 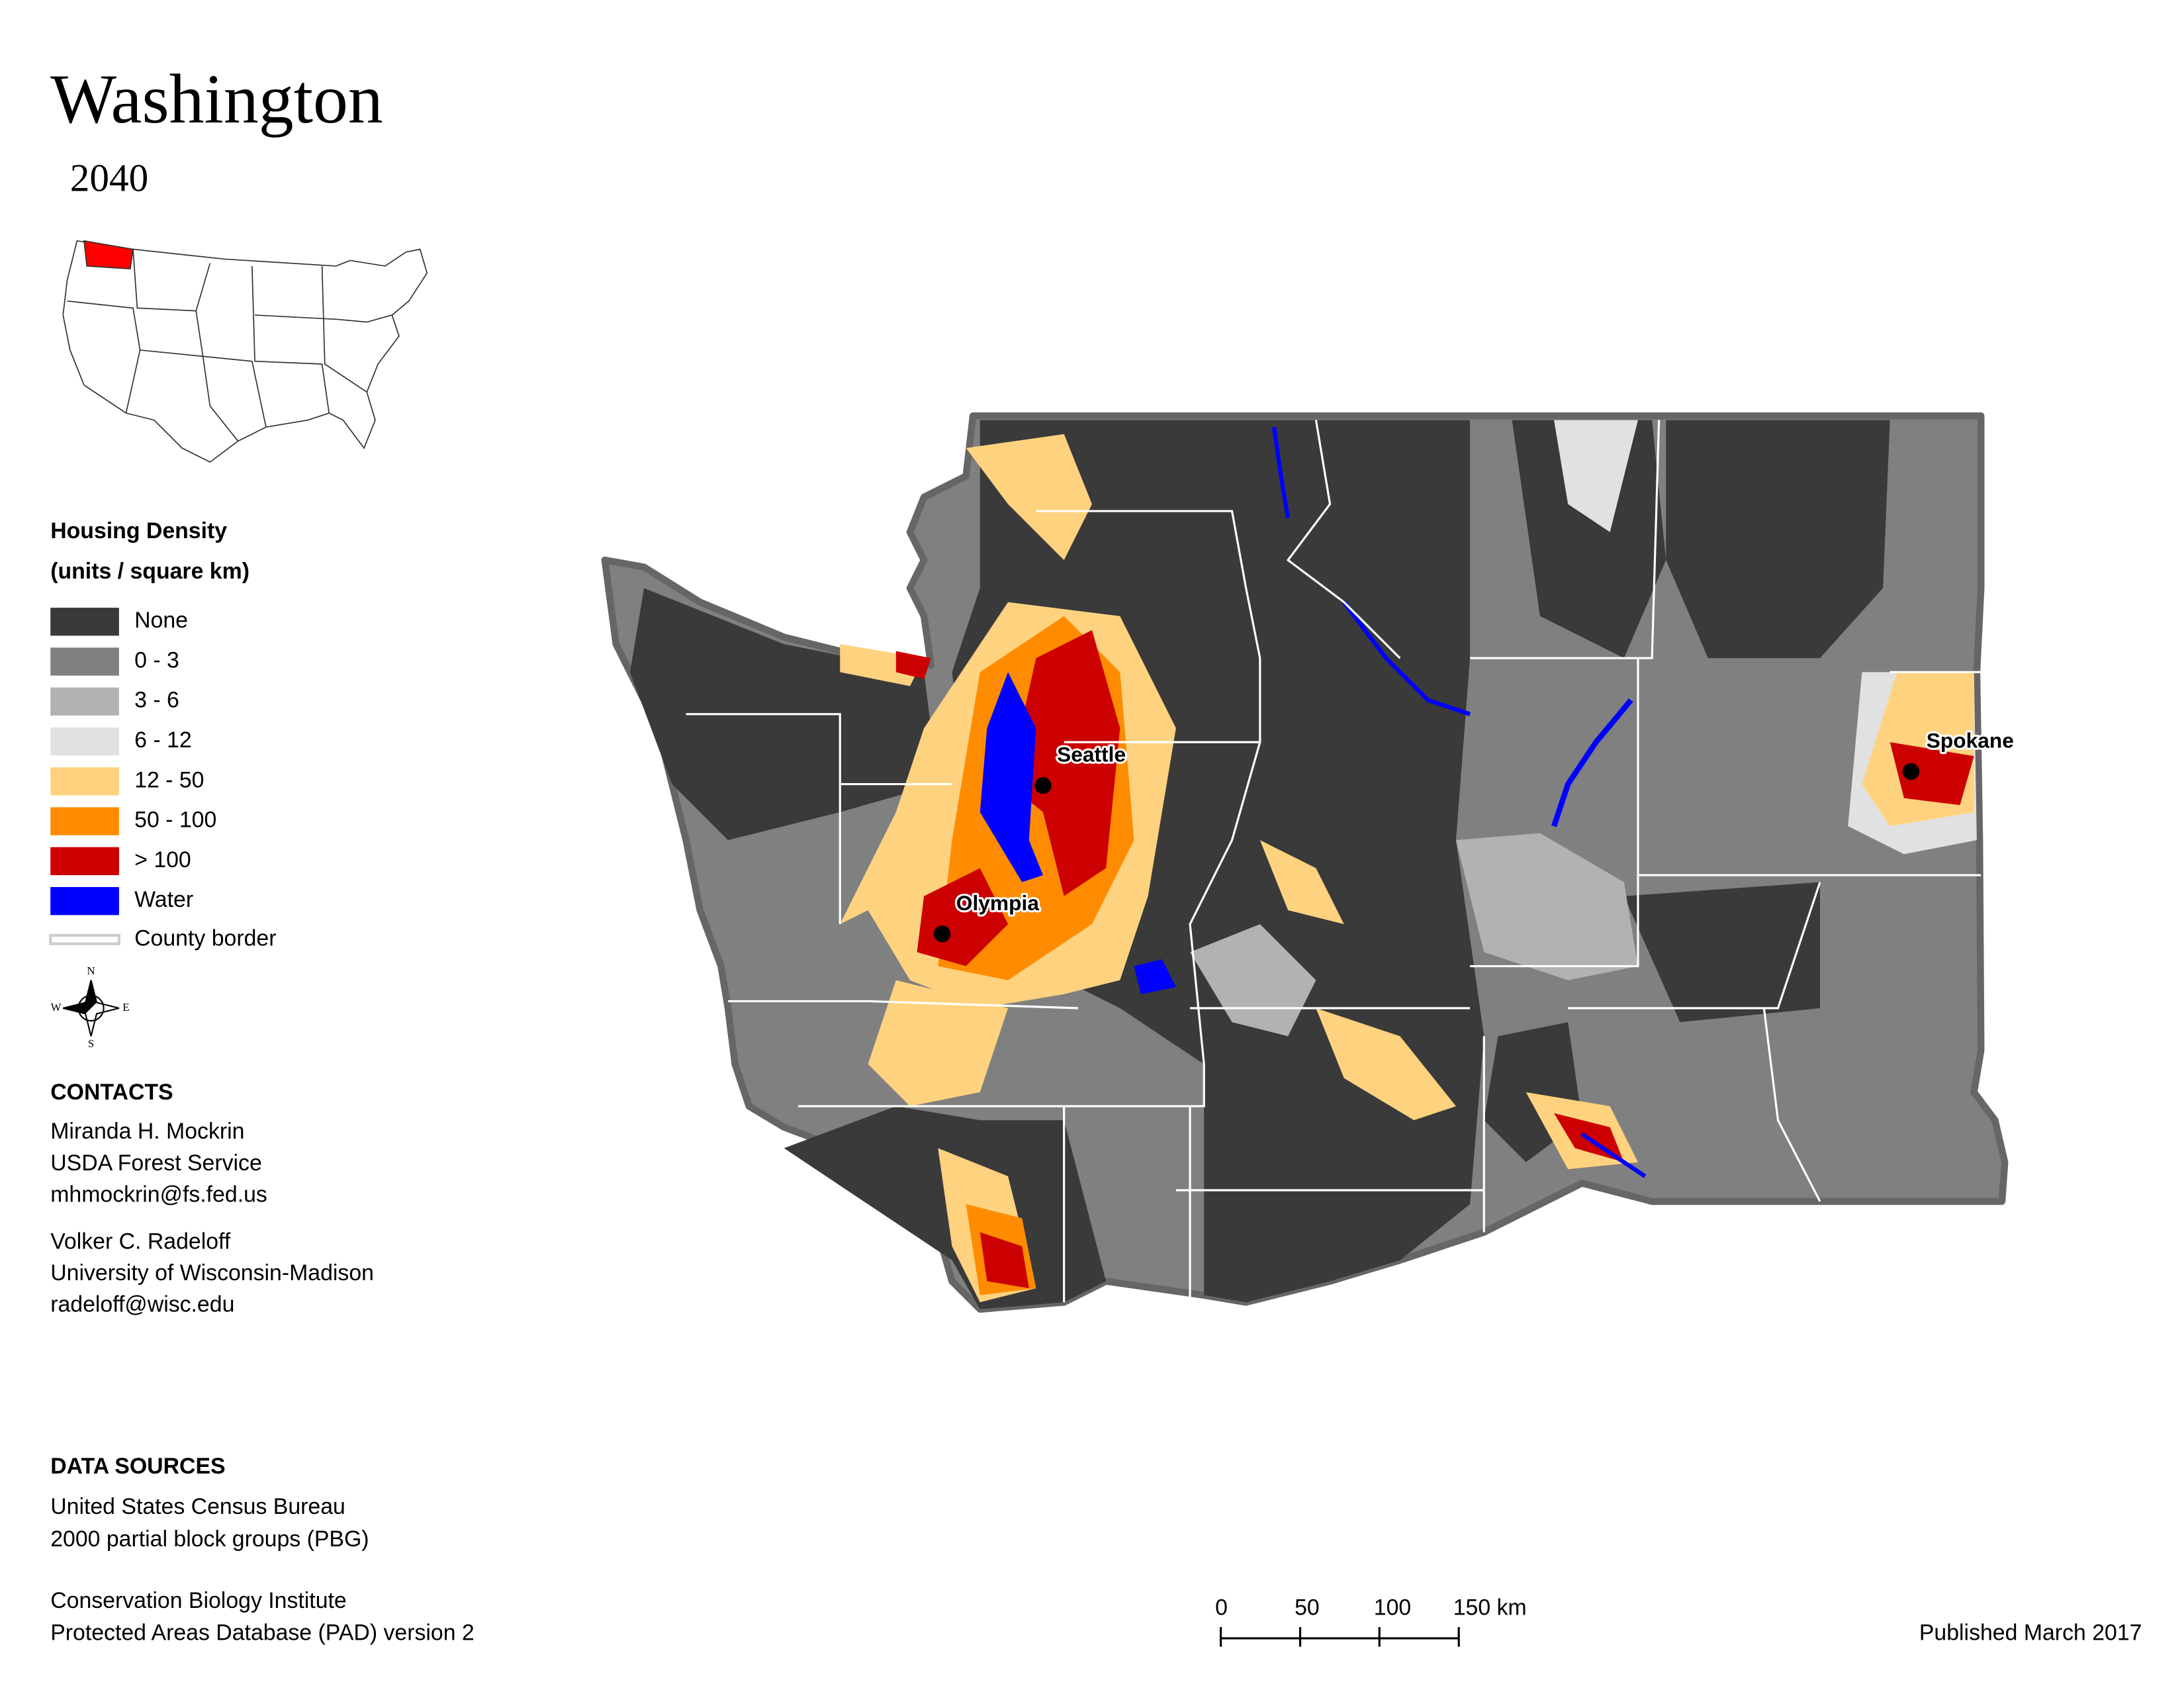 What do you see at coordinates (1393, 1607) in the screenshot?
I see `scale-label: 100` at bounding box center [1393, 1607].